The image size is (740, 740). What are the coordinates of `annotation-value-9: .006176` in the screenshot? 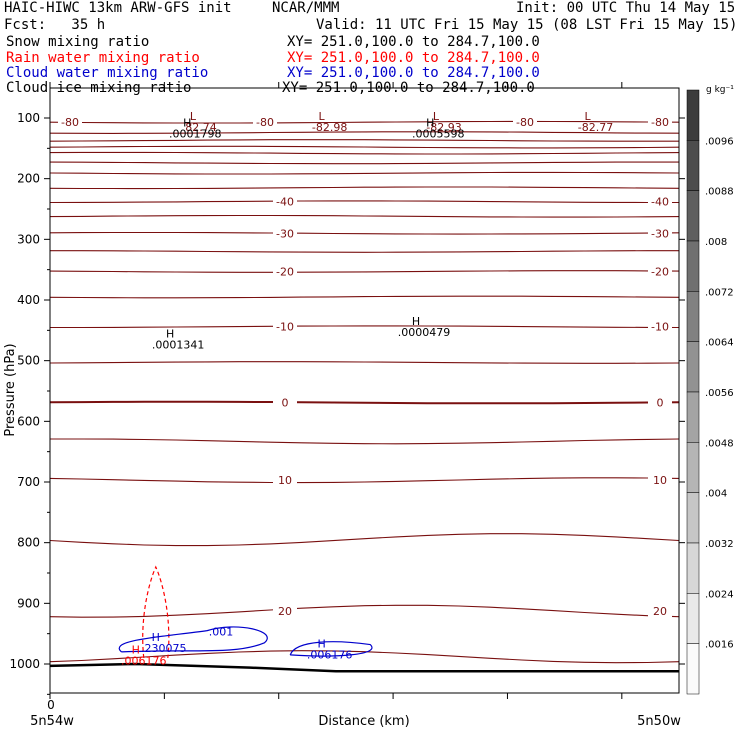 It's located at (144, 661).